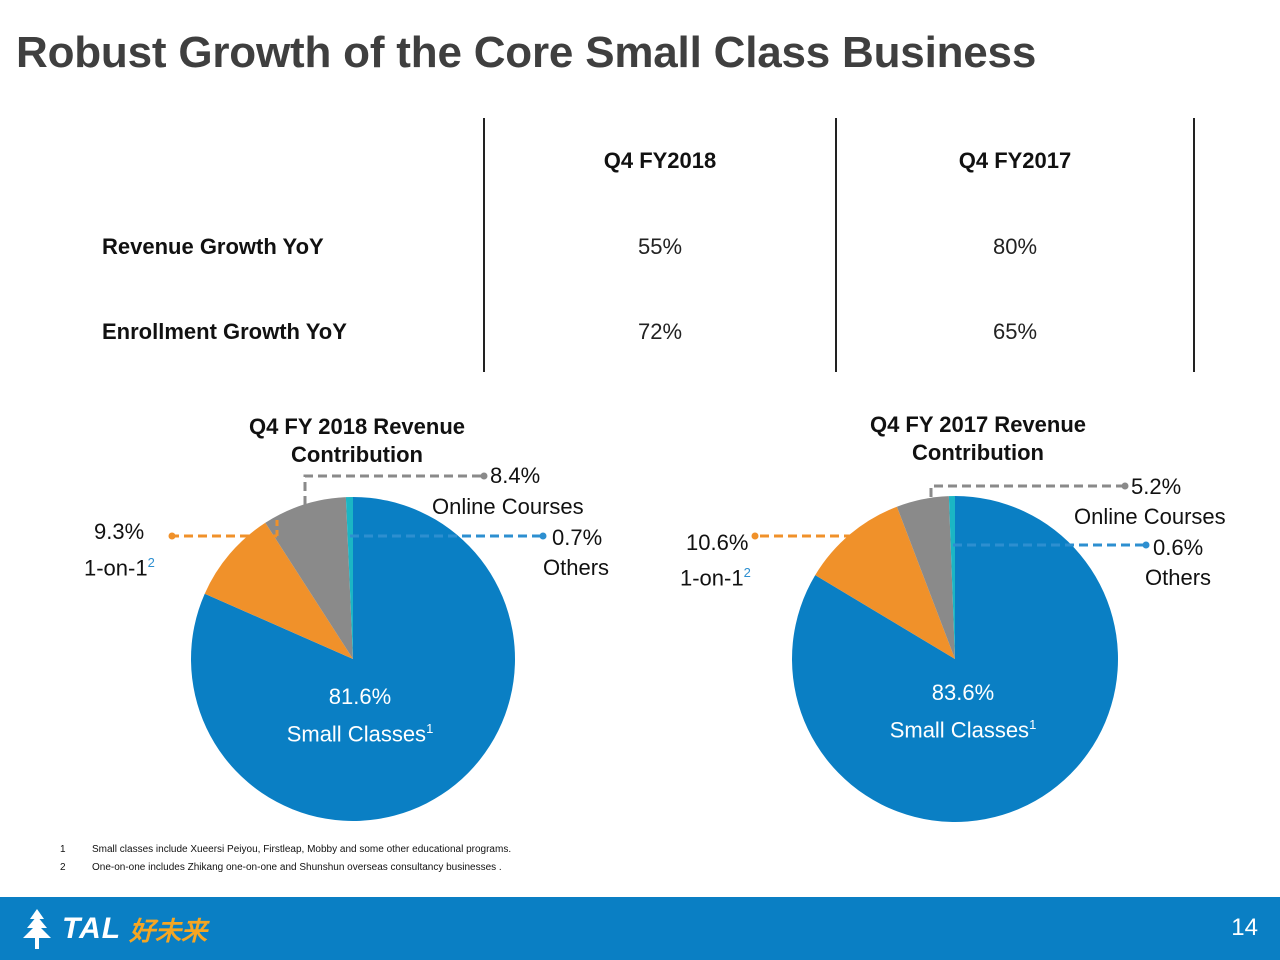 The width and height of the screenshot is (1280, 960). I want to click on label-2018-online-value: 8.4%, so click(515, 475).